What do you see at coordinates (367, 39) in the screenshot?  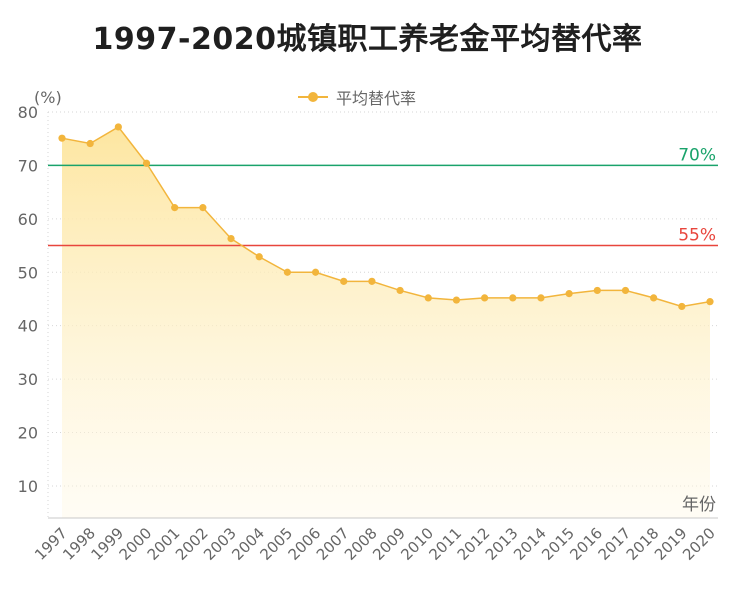 I see `chart-title: 1997-2020城镇职工养老金平均替代率` at bounding box center [367, 39].